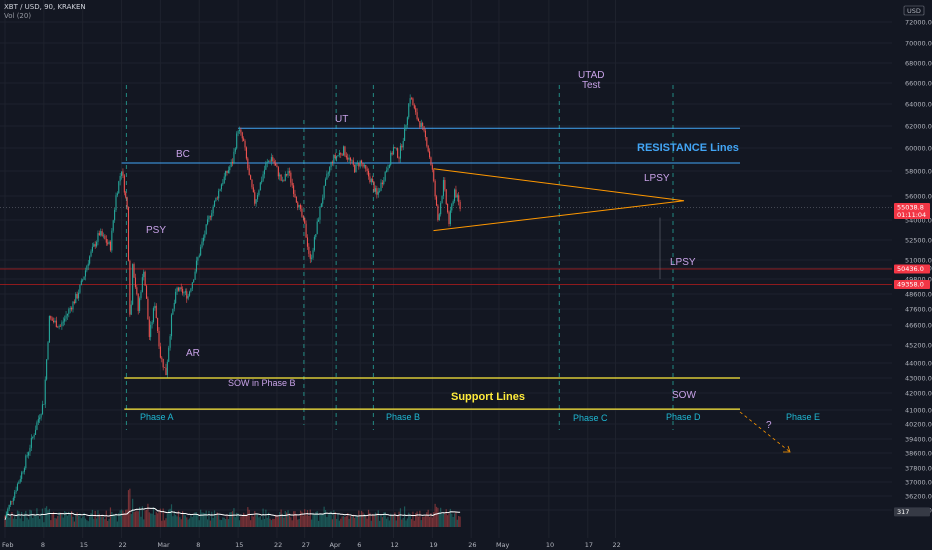 This screenshot has height=550, width=932. Describe the element at coordinates (311, 545) in the screenshot. I see `time-axis: Feb 8 15 22 Mar 8 15 22 27 Apr 6 12 19 26 May 10 17 22` at that location.